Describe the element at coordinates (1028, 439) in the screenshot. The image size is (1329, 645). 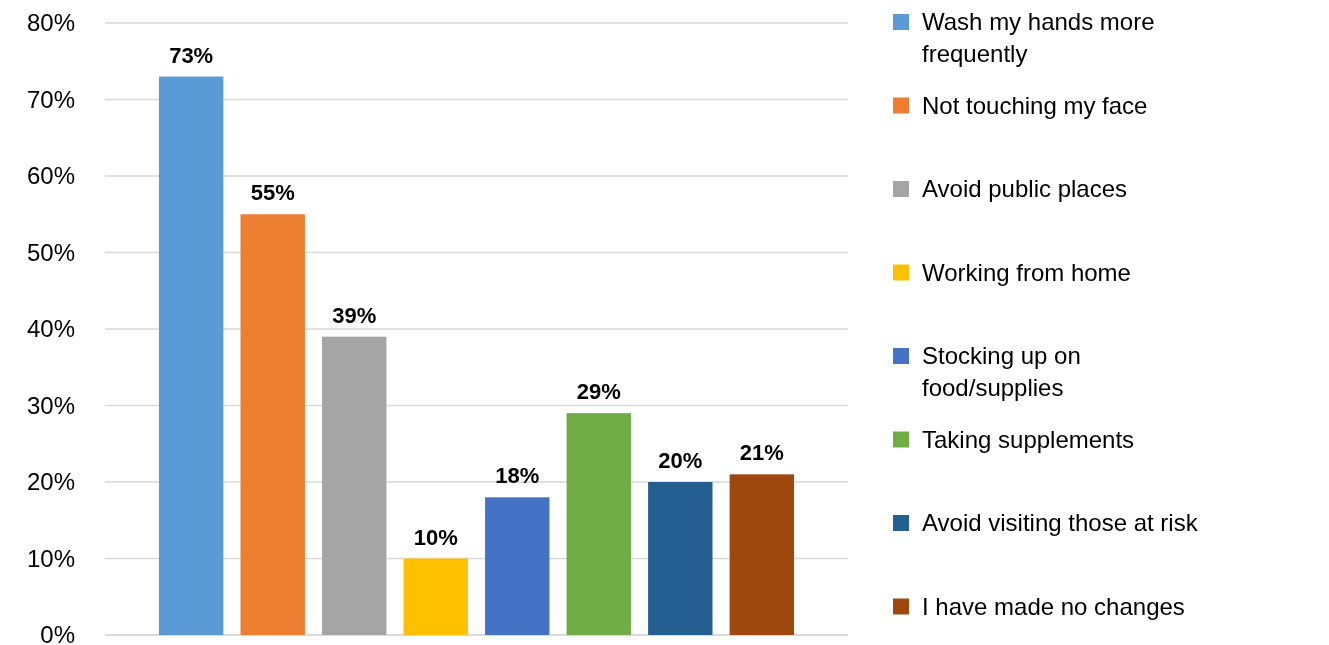
I see `legend-label: Taking supplements` at that location.